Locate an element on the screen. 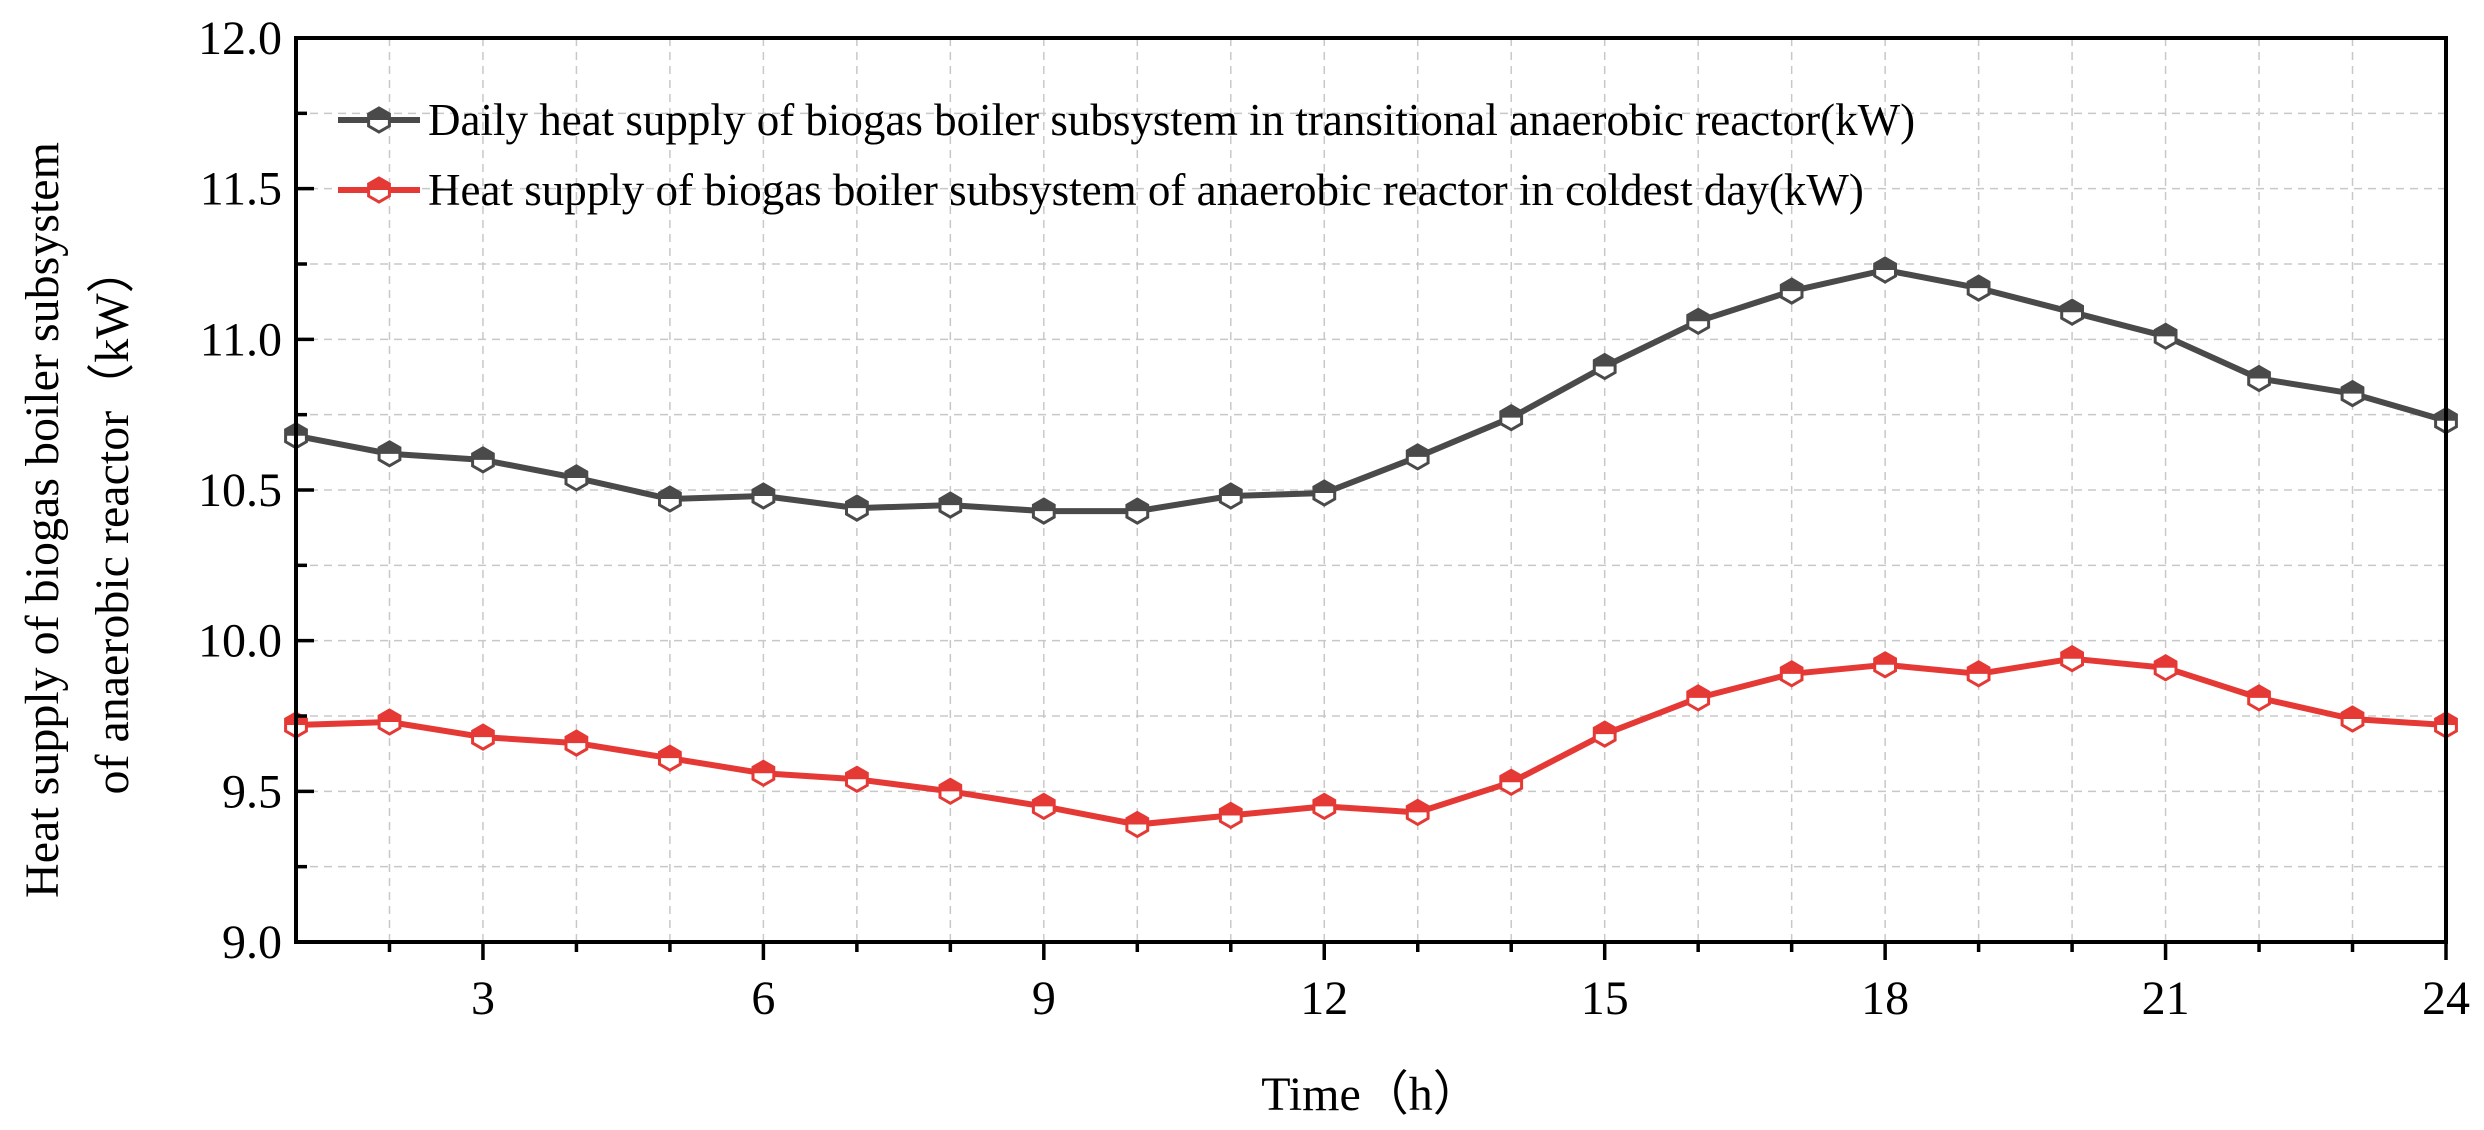 Image resolution: width=2484 pixels, height=1130 pixels. y-tick-label: 9.5 is located at coordinates (252, 791).